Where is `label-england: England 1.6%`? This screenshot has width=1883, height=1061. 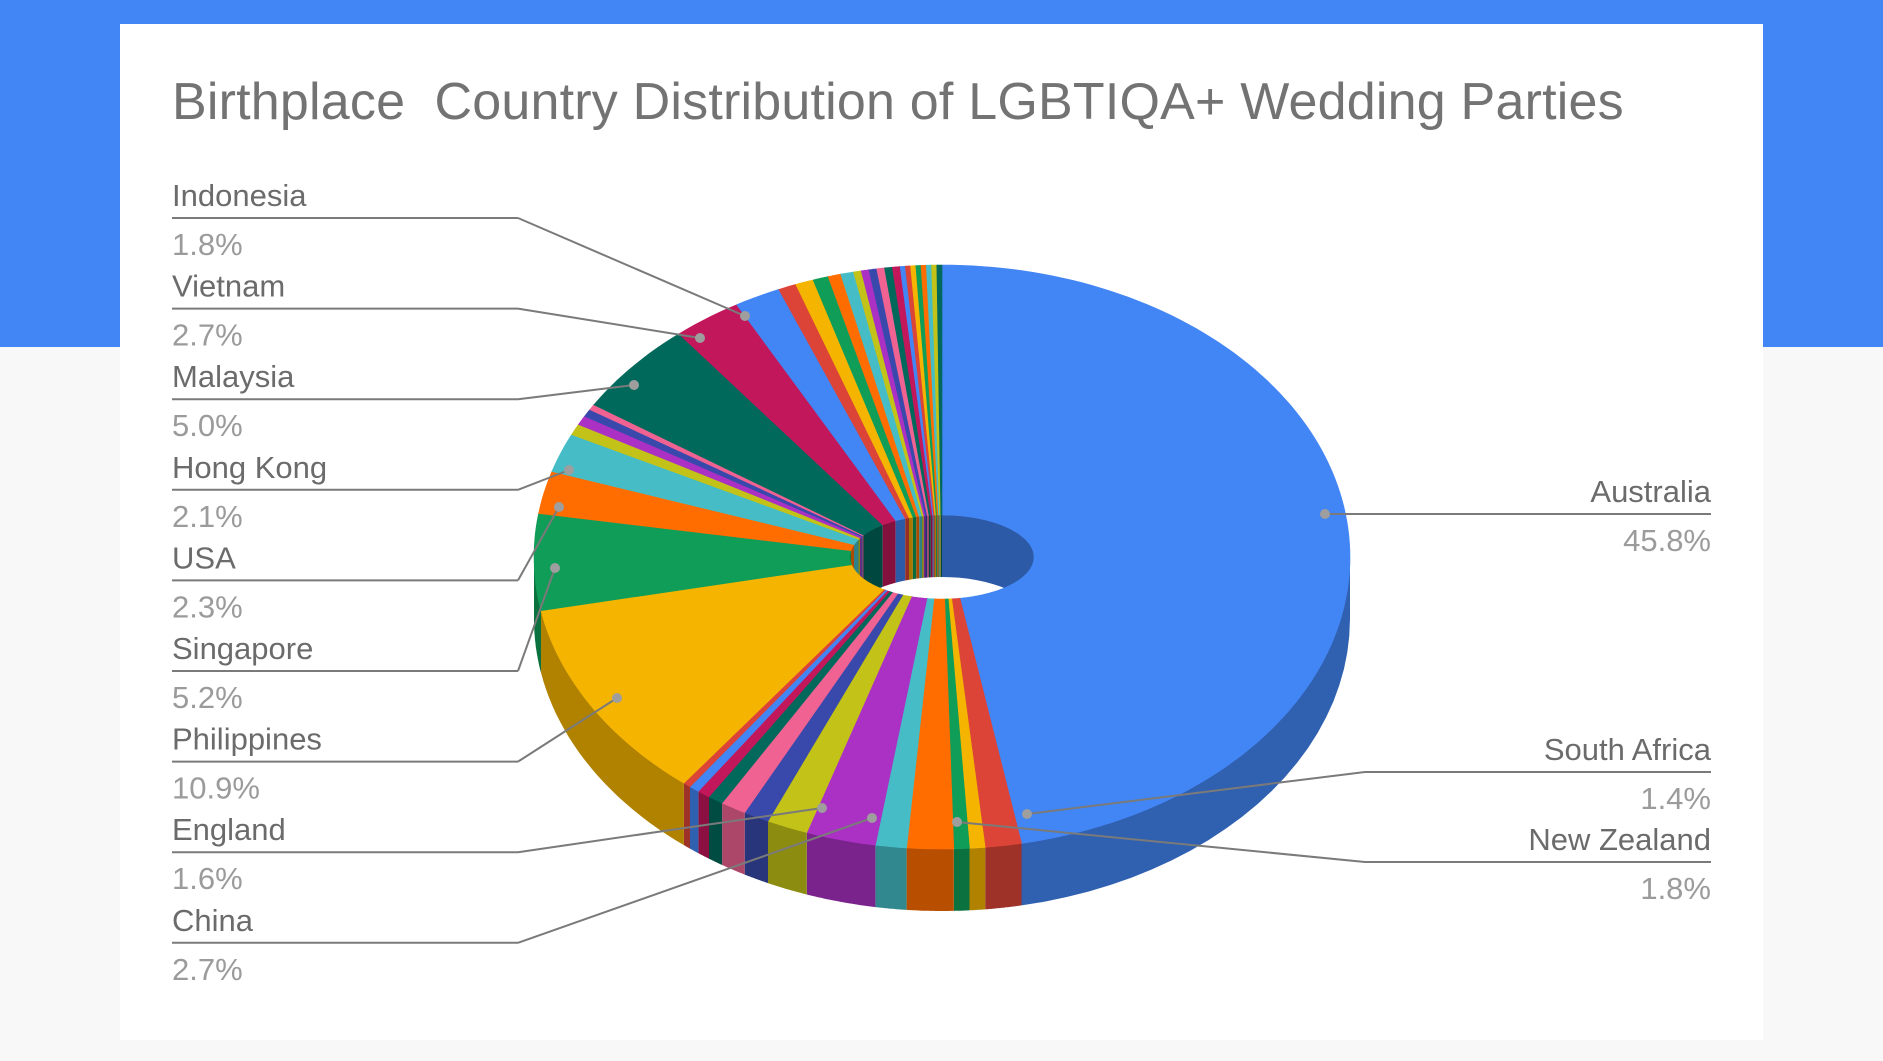
label-england: England 1.6% is located at coordinates (499, 849).